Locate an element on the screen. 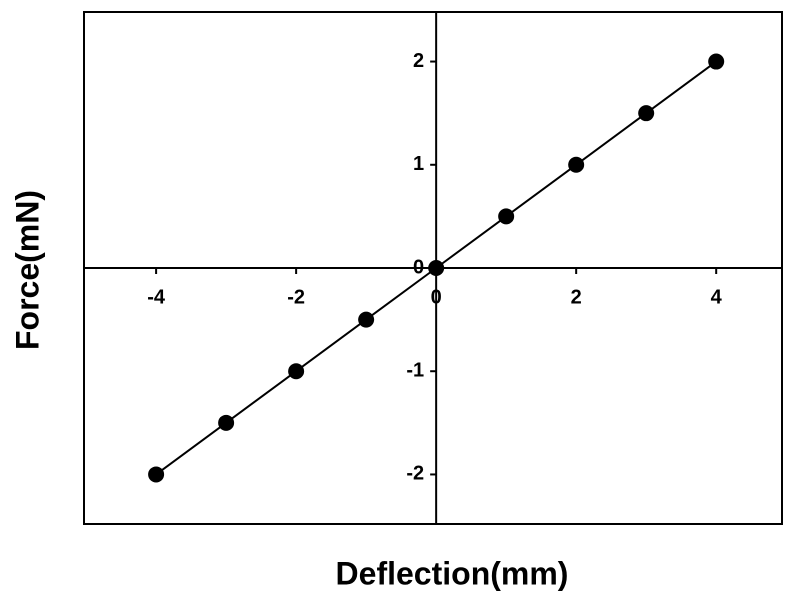 This screenshot has height=601, width=797. x-tick-label: 4 is located at coordinates (717, 297).